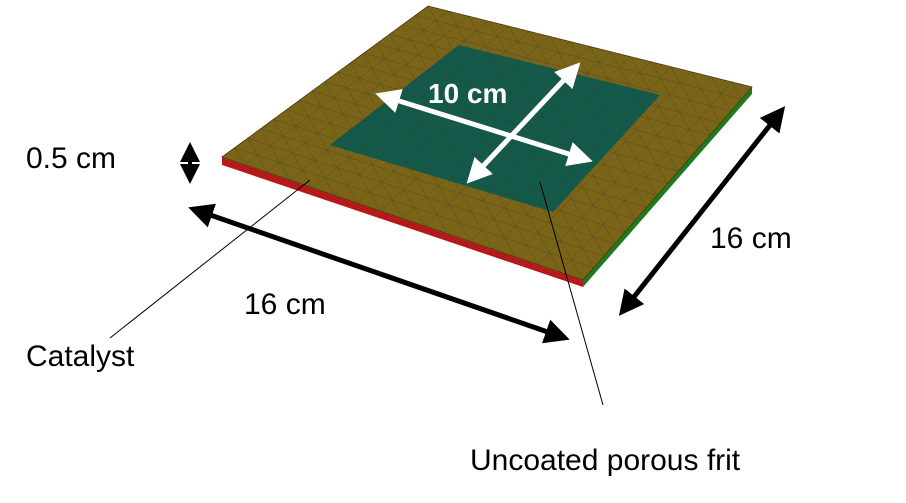 This screenshot has height=503, width=906. Describe the element at coordinates (71, 159) in the screenshot. I see `thickness-label: 0.5 cm` at that location.